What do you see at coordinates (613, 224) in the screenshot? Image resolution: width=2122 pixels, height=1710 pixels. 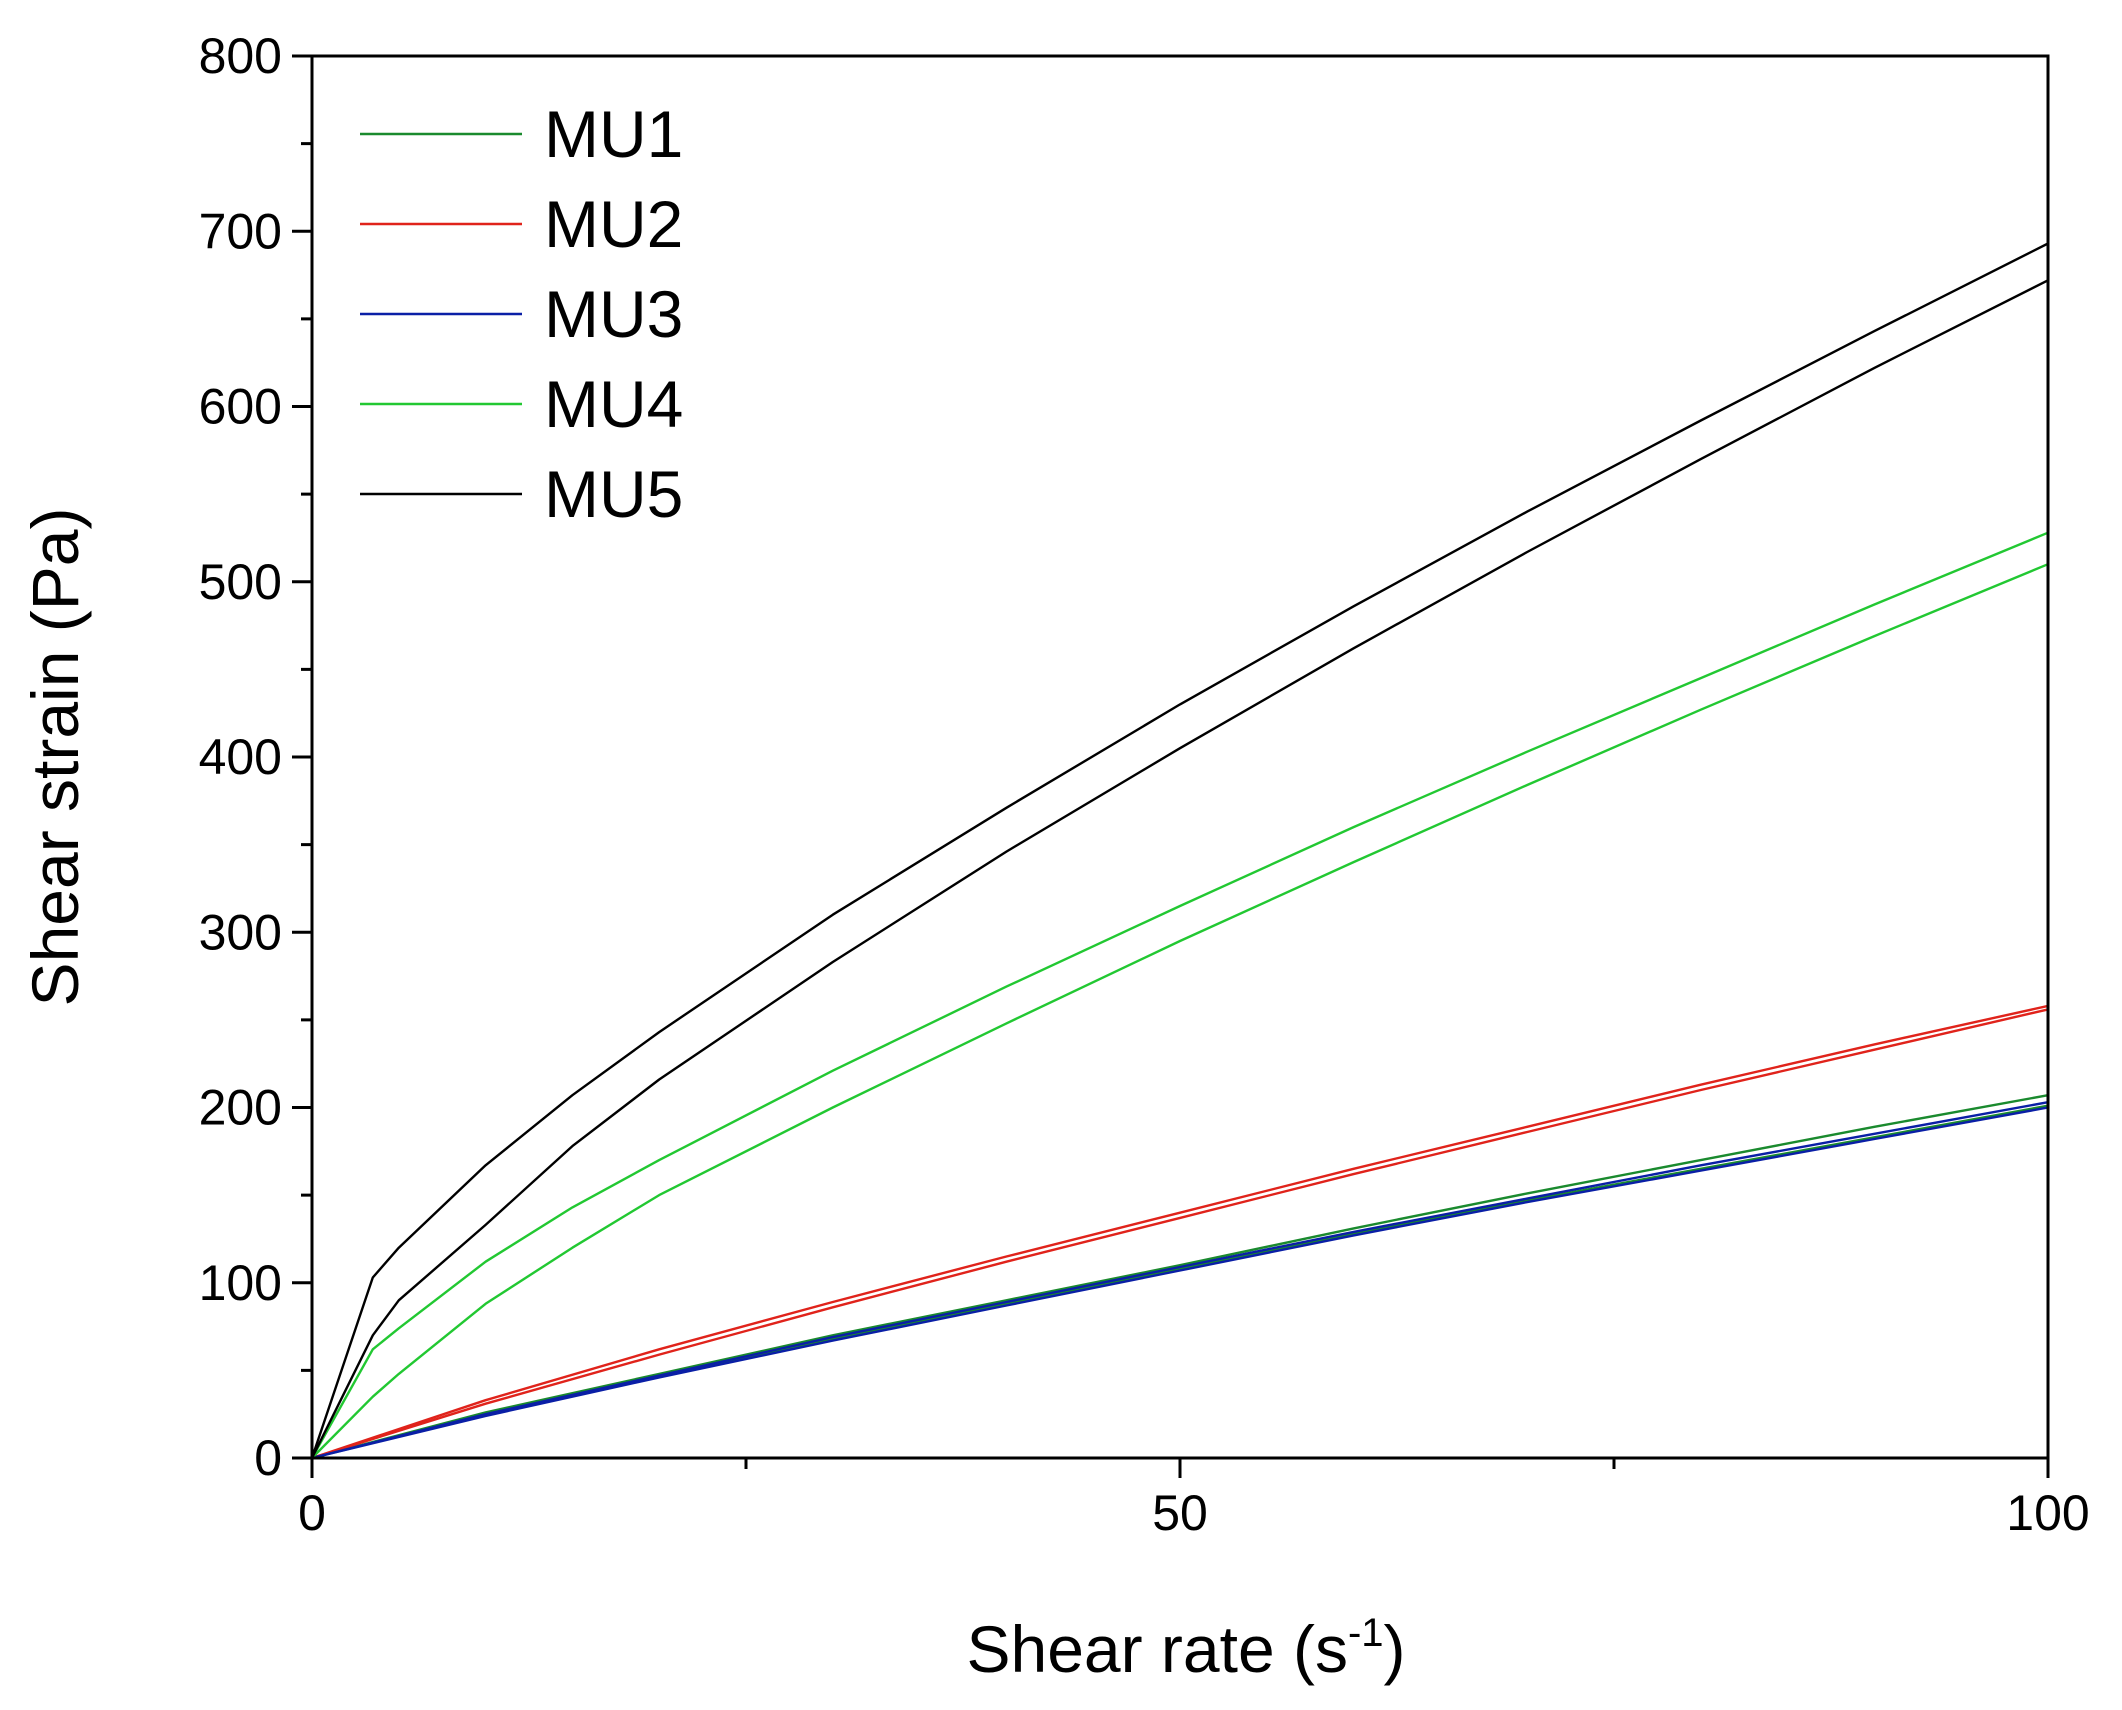 I see `legend-label: MU2` at bounding box center [613, 224].